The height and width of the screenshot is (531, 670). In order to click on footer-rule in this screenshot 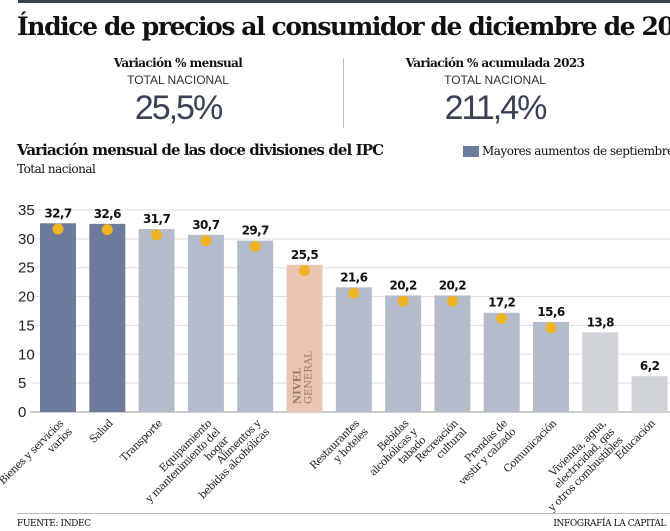, I will do `click(343, 513)`.